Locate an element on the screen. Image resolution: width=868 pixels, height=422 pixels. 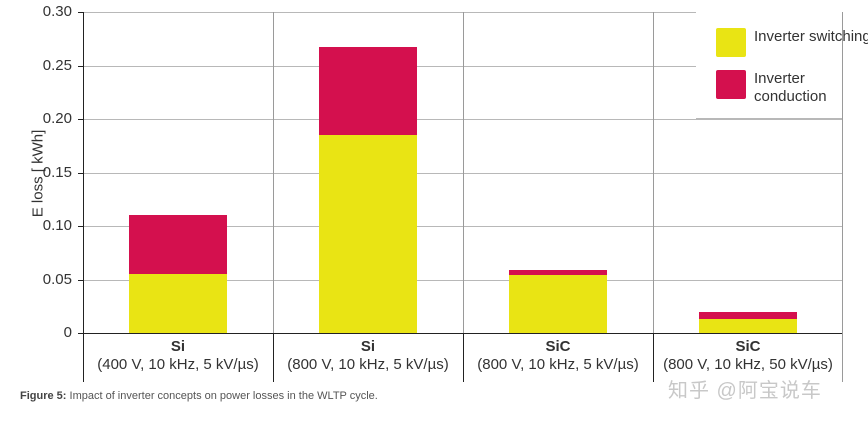
y-axis is located at coordinates (83, 197).